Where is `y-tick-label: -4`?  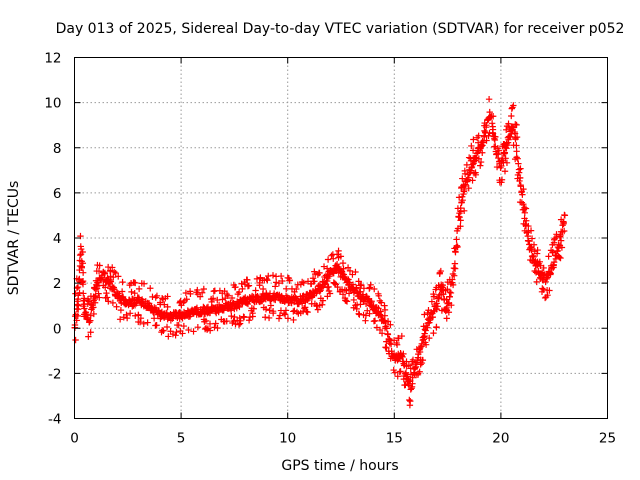 y-tick-label: -4 is located at coordinates (54, 420).